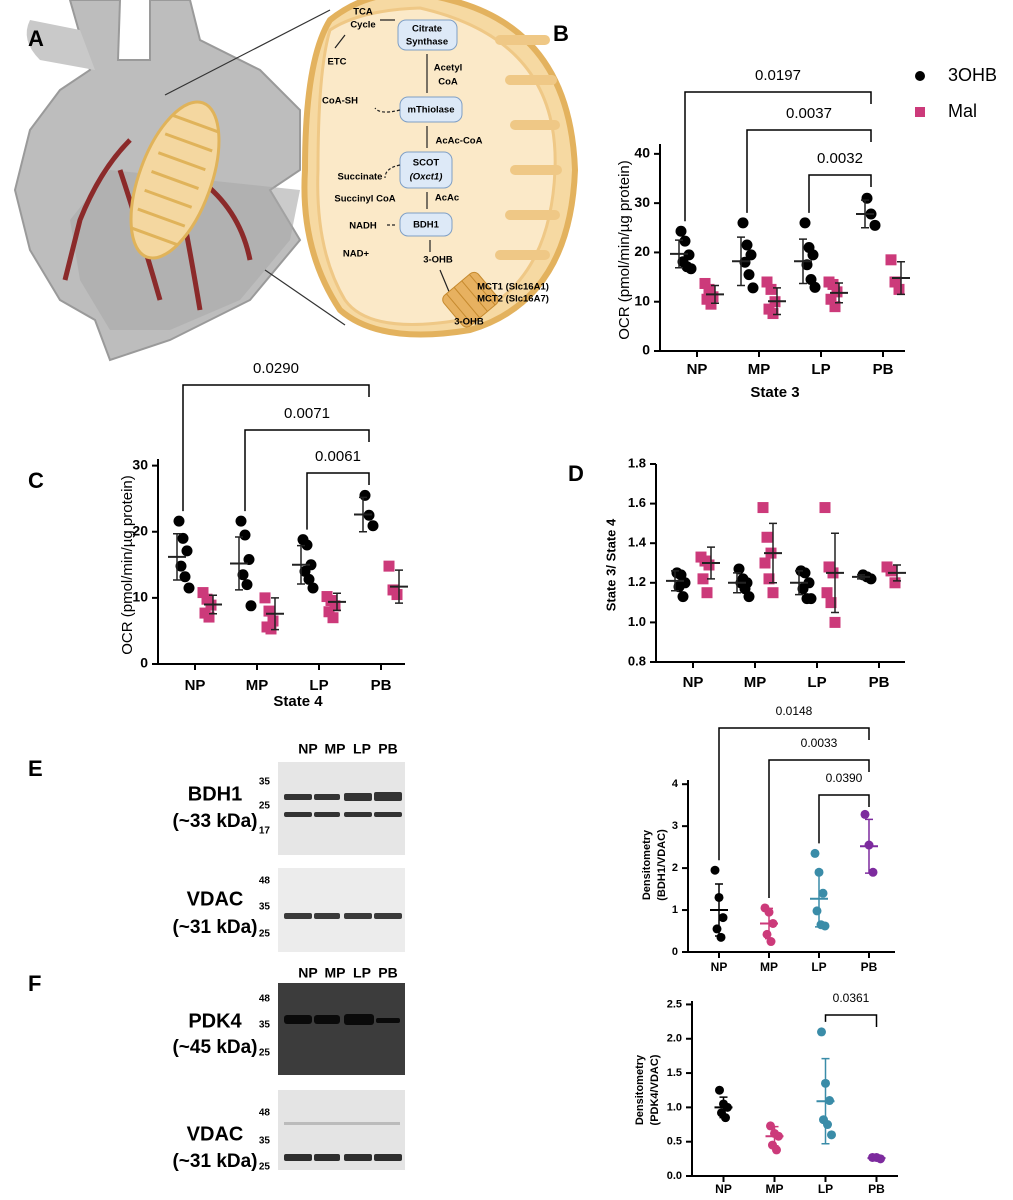 The height and width of the screenshot is (1200, 1013). Describe the element at coordinates (447, 198) in the screenshot. I see `diagram-label: AcAc` at that location.